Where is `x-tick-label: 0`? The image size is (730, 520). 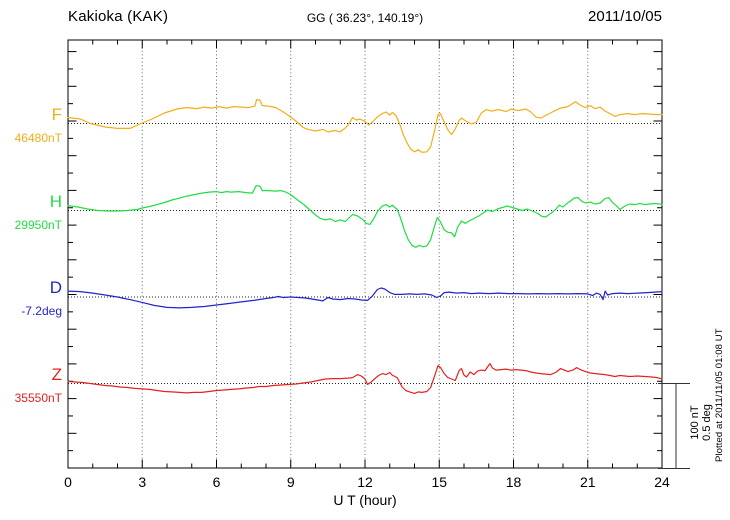 x-tick-label: 0 is located at coordinates (68, 482).